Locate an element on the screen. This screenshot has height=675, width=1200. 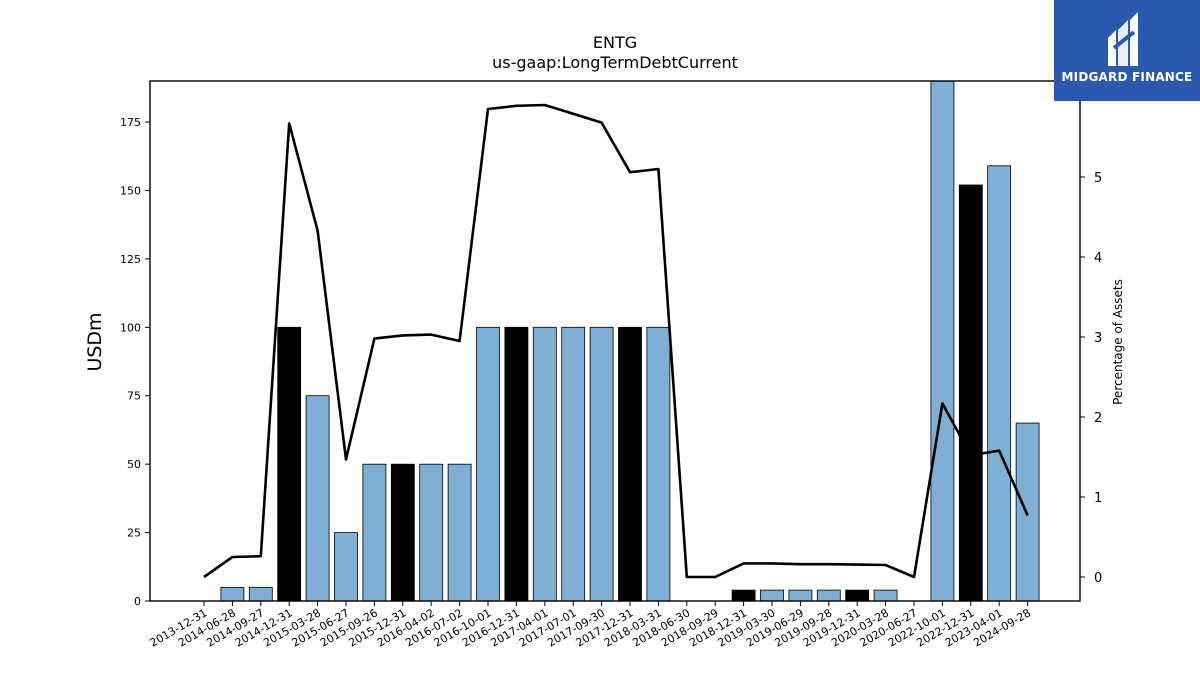
y-tick-label: 50 is located at coordinates (134, 464).